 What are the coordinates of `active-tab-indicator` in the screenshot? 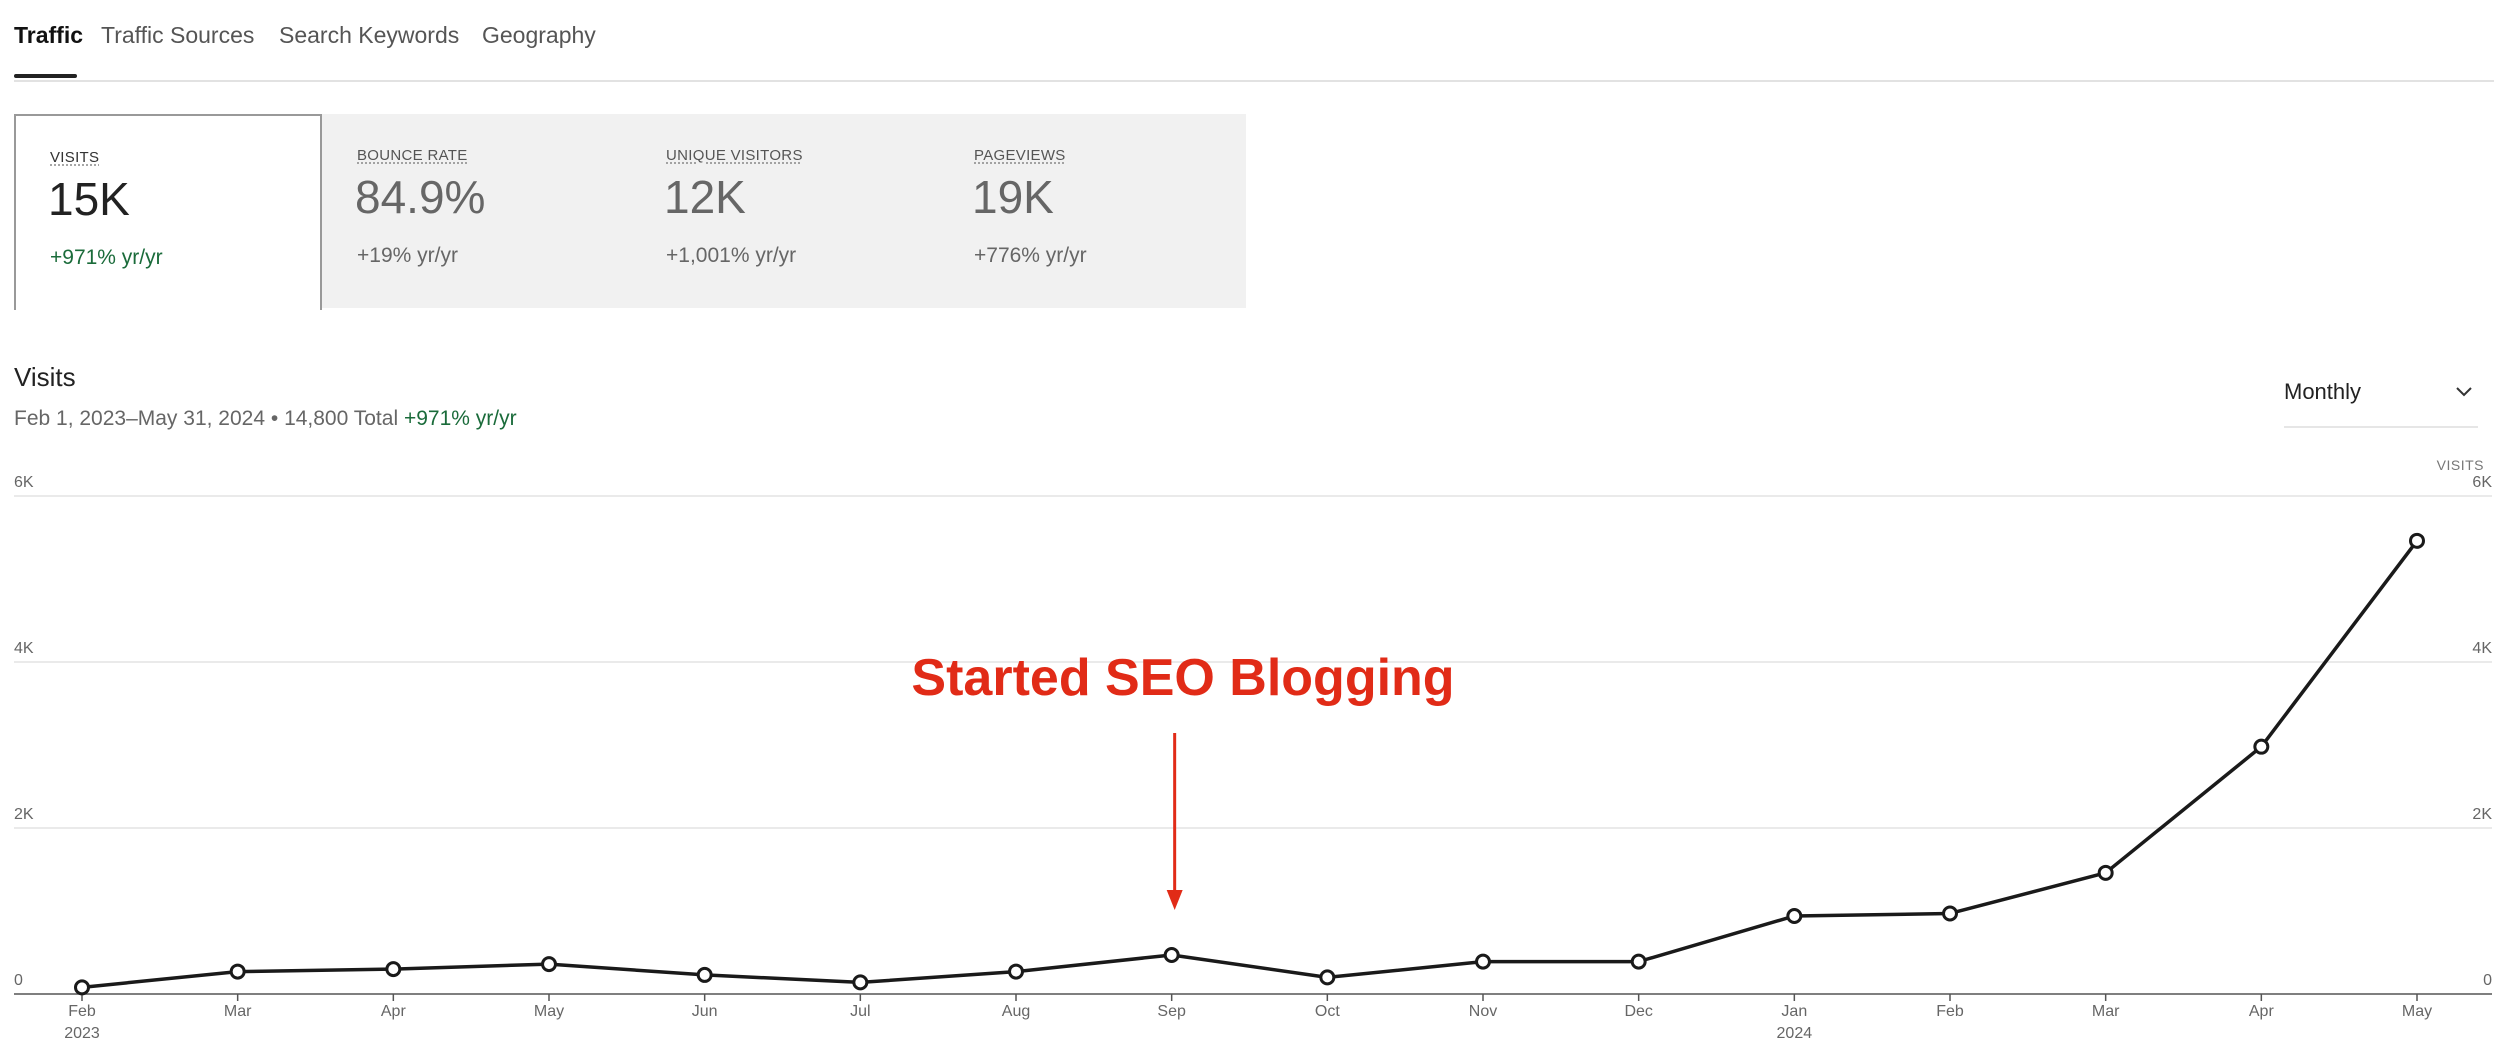 It's located at (45, 76).